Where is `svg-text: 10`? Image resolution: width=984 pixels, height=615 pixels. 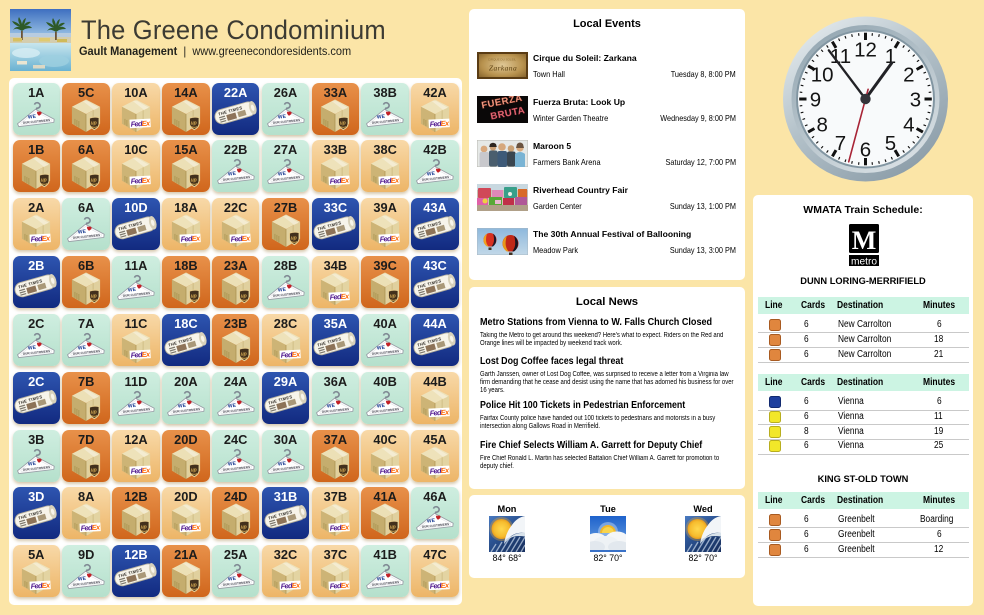 svg-text: 10 is located at coordinates (822, 75).